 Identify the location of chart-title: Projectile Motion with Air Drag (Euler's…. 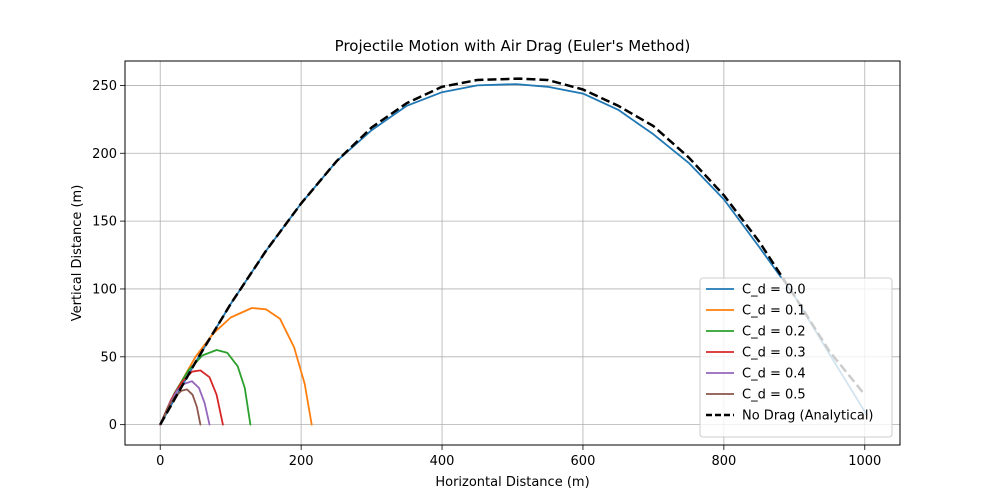
(513, 46).